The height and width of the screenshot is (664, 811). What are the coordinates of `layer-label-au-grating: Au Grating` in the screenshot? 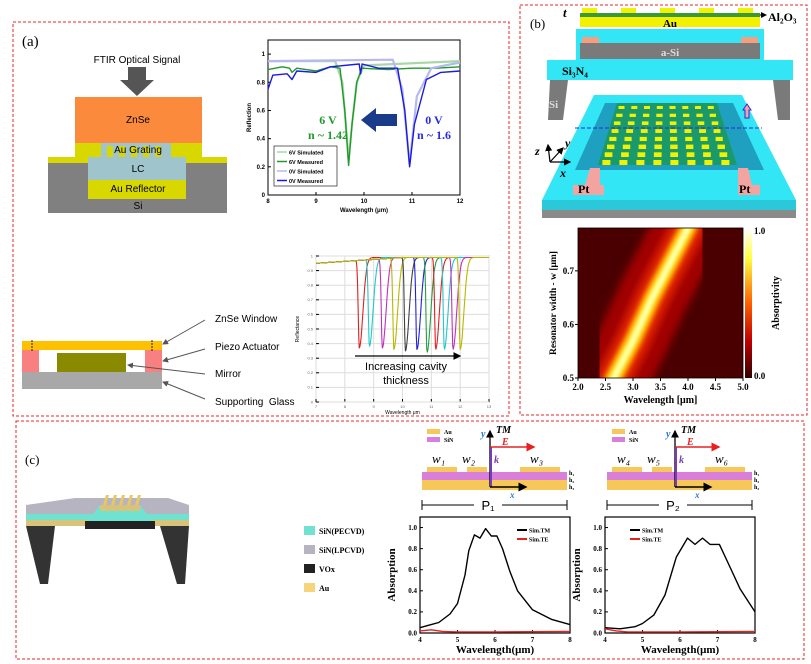 It's located at (138, 150).